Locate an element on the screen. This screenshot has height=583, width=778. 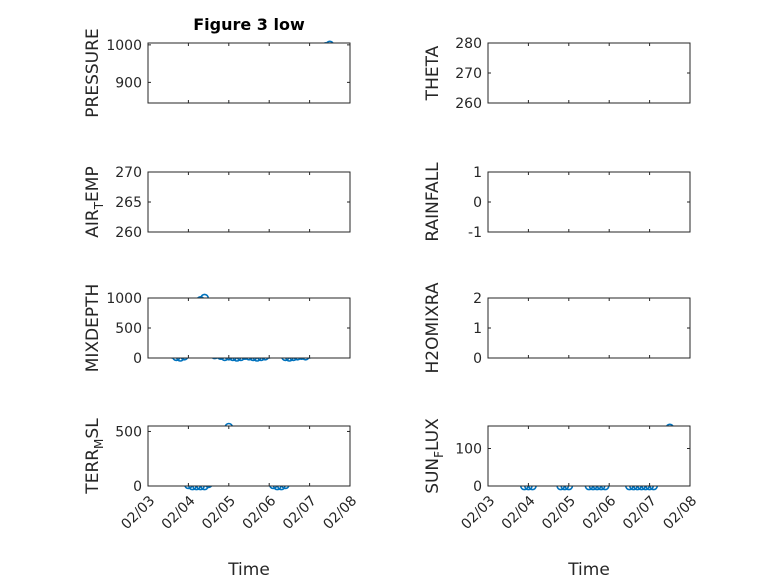
subplot-rainfall: -1 0 1 RAINFALL is located at coordinates (557, 202).